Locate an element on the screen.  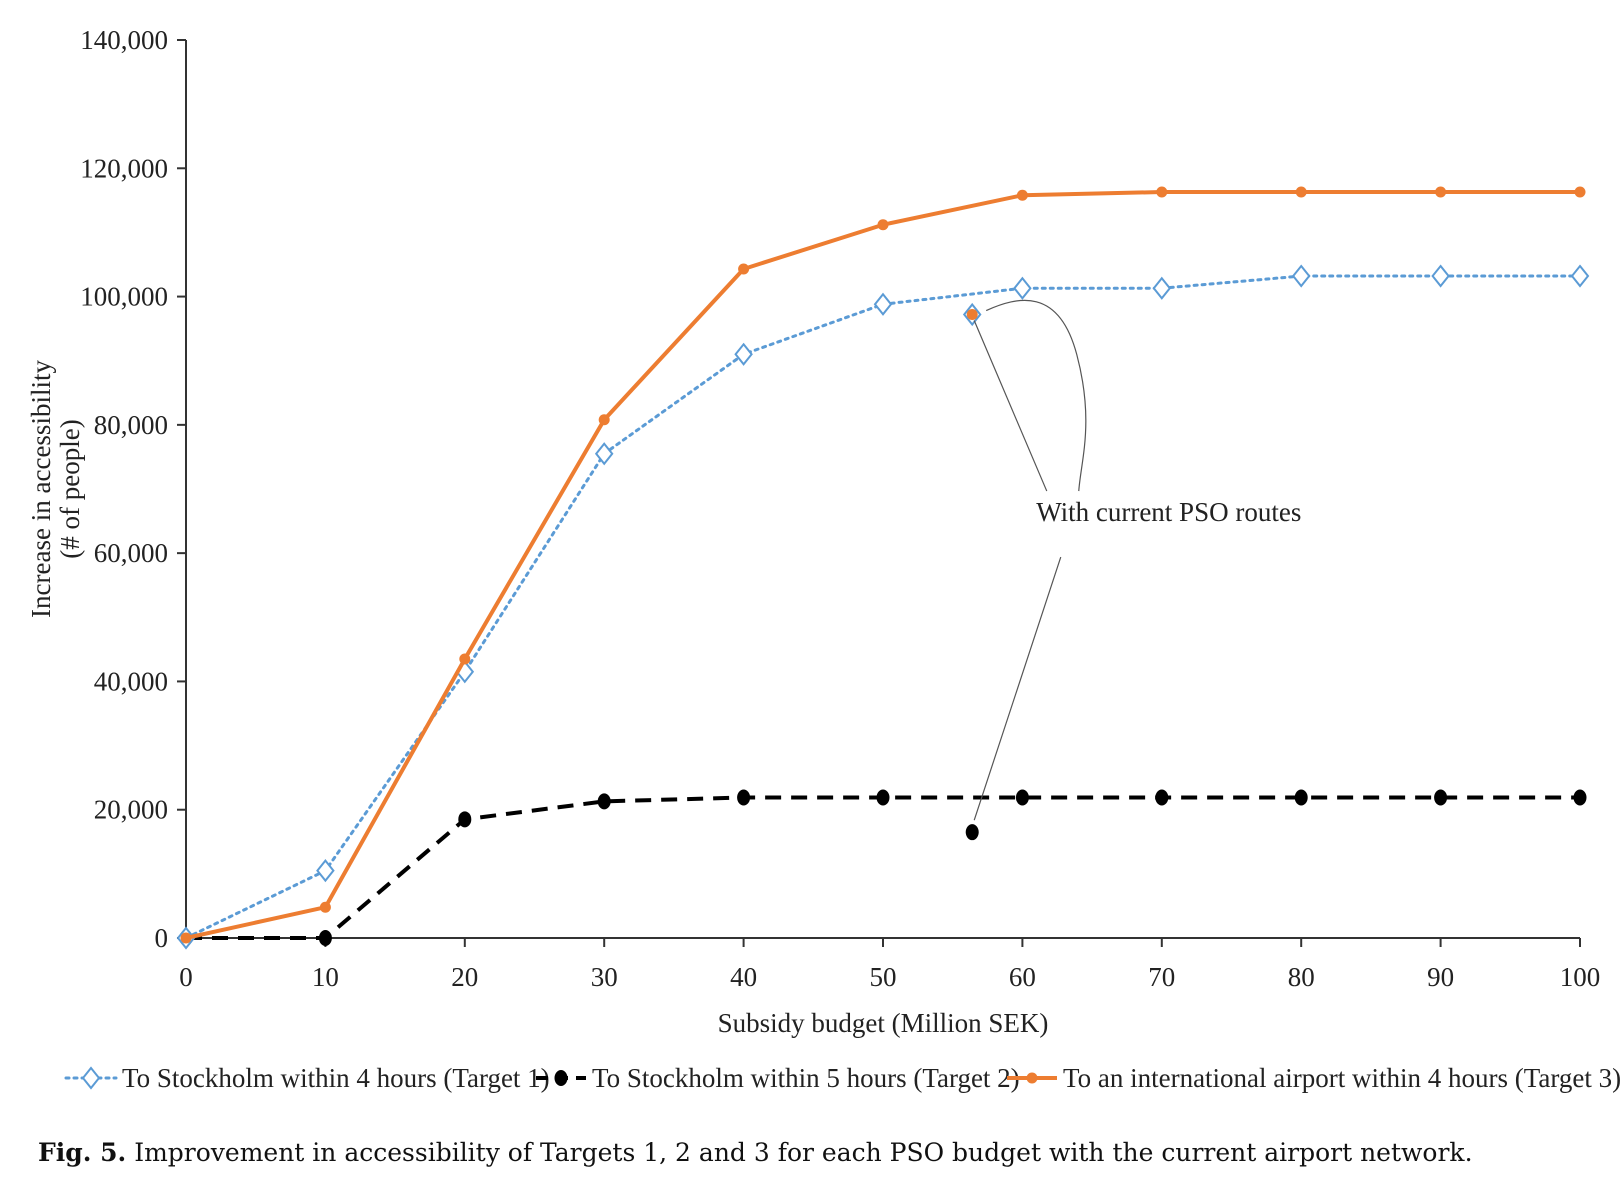
y-tick-label: 60,000 is located at coordinates (131, 553).